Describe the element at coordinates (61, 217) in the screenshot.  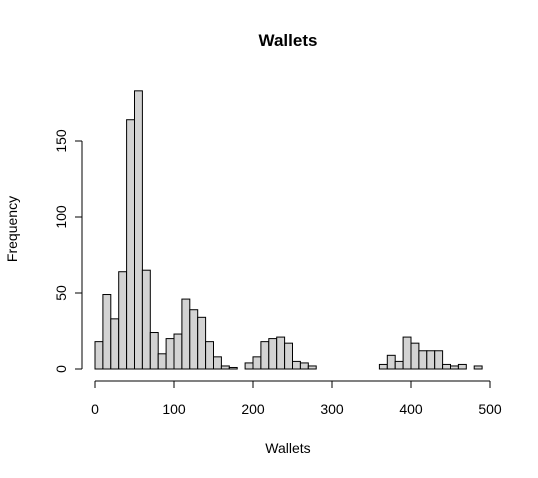
I see `y-tick-label: 100` at that location.